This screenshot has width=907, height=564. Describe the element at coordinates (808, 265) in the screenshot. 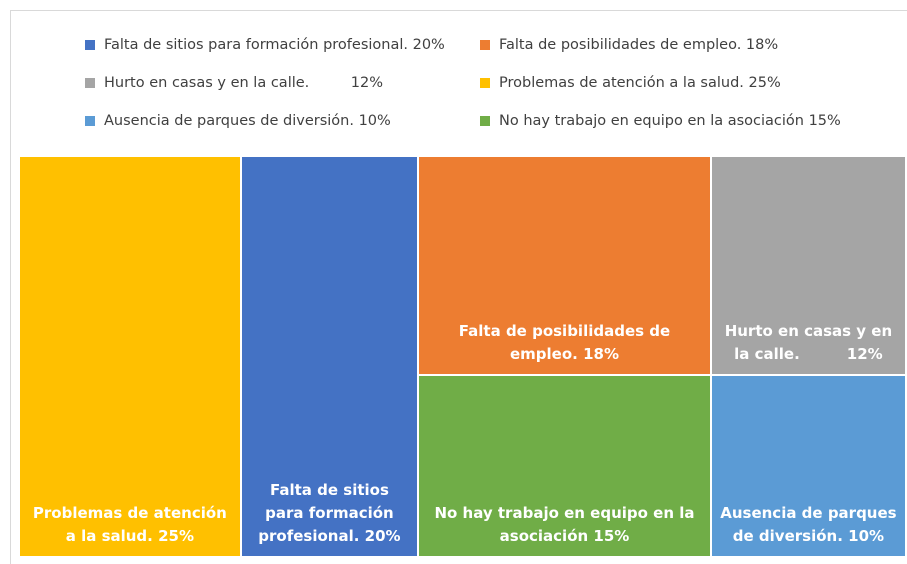

I see `treemap-tile: Hurto en casas y en la calle. 12%` at that location.